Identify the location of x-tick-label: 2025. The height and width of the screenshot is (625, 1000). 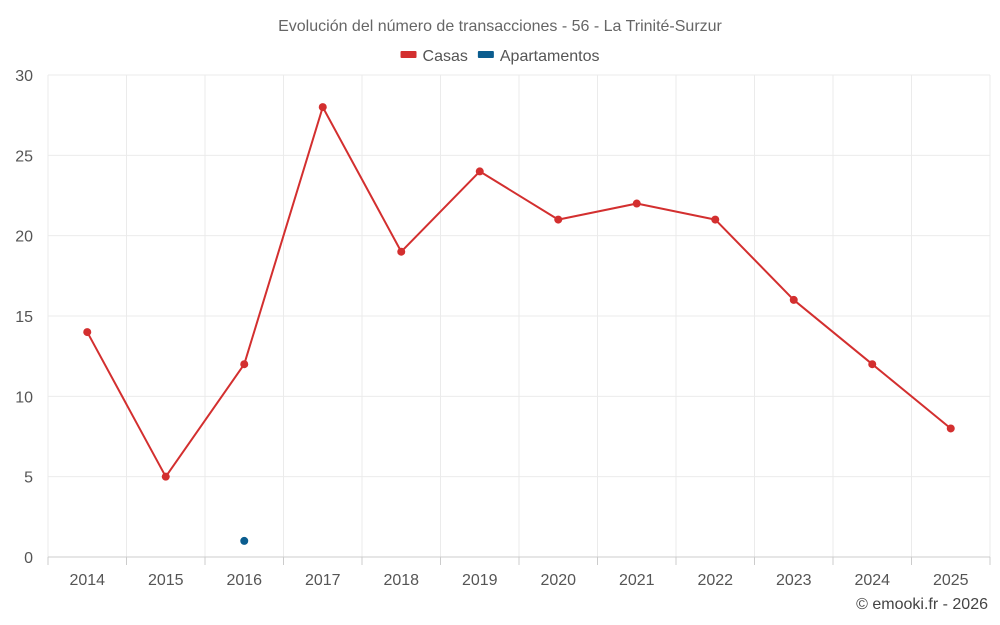
(951, 580).